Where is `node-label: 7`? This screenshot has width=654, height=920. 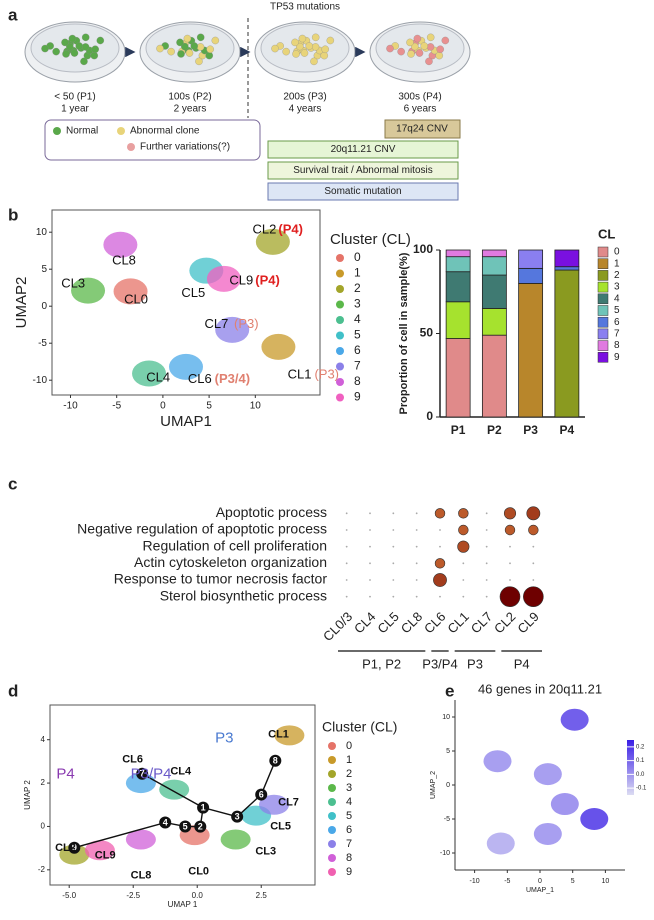 node-label: 7 is located at coordinates (142, 774).